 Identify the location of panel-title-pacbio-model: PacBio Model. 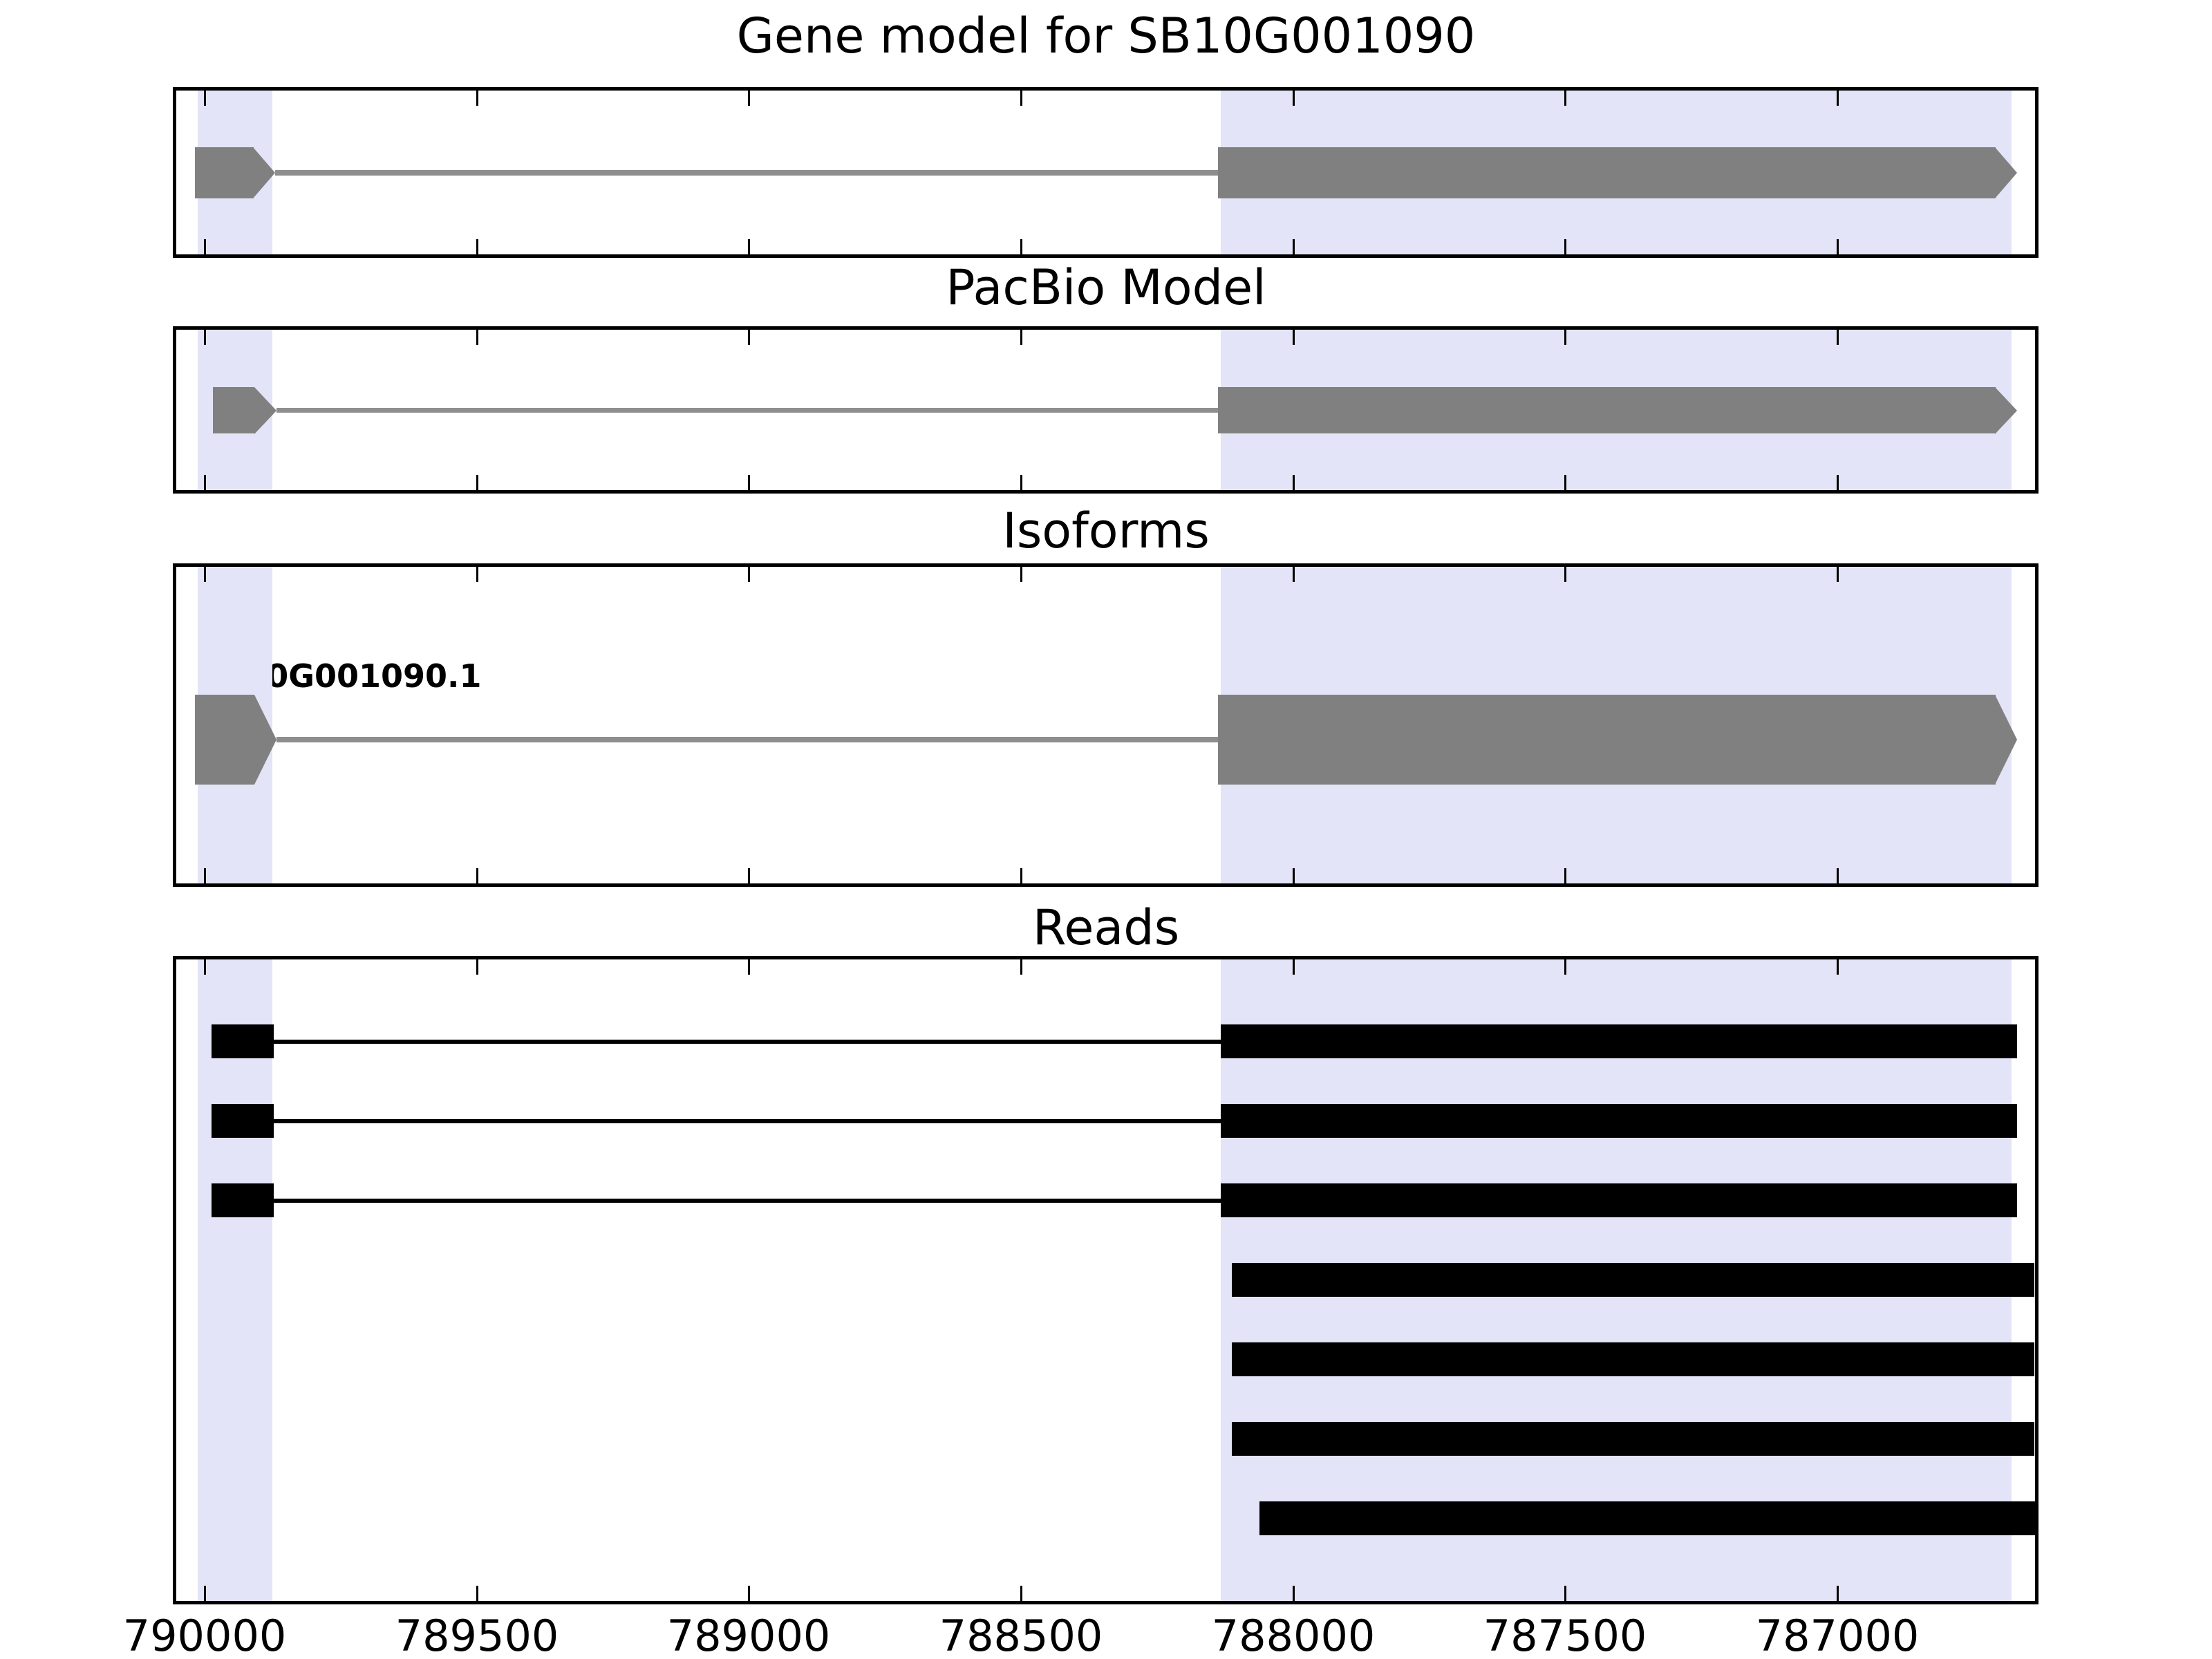
(1106, 287).